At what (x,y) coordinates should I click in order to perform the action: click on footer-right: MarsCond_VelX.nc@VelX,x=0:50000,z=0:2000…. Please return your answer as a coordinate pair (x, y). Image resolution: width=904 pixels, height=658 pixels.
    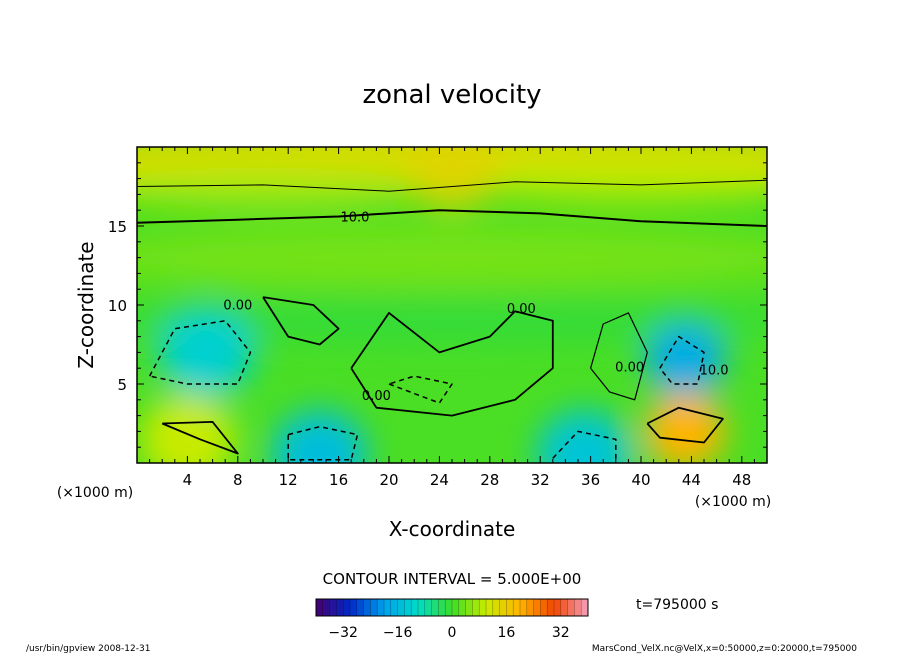
    Looking at the image, I should click on (724, 649).